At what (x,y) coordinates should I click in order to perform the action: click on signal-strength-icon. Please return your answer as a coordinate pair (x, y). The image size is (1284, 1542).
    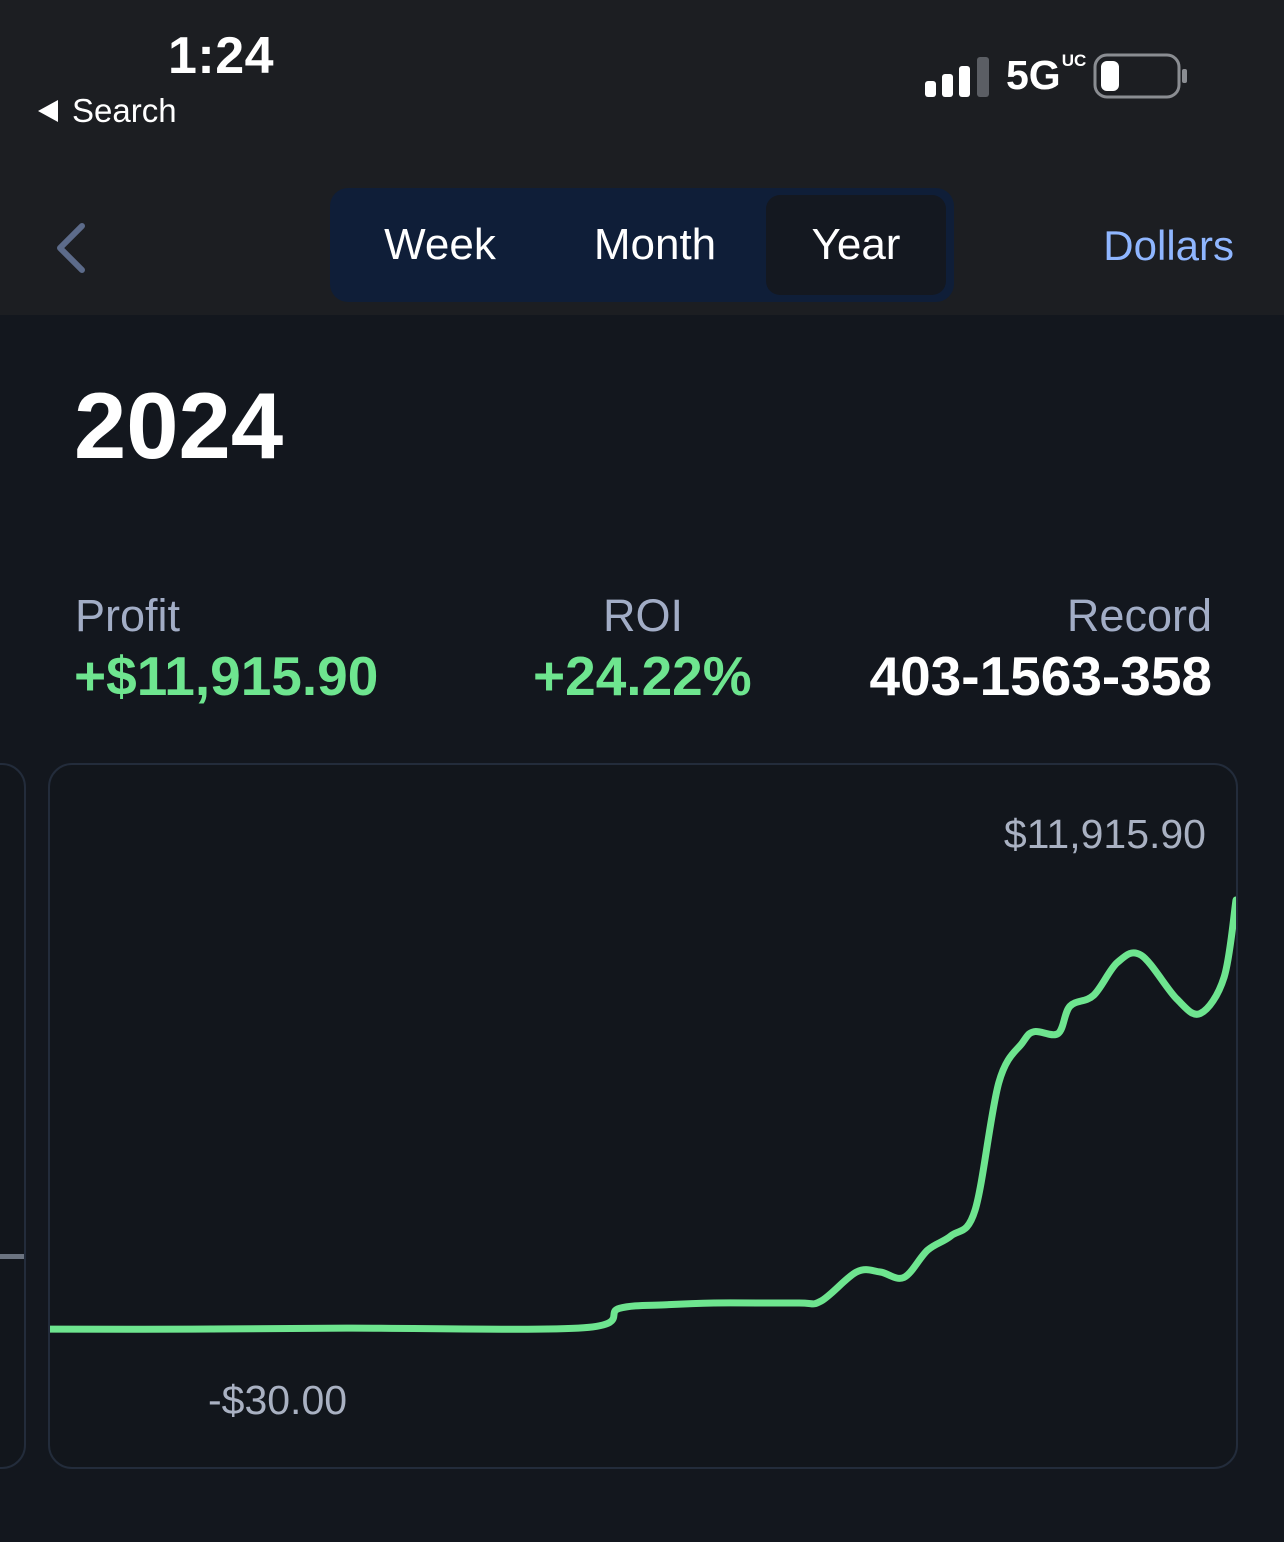
    Looking at the image, I should click on (957, 77).